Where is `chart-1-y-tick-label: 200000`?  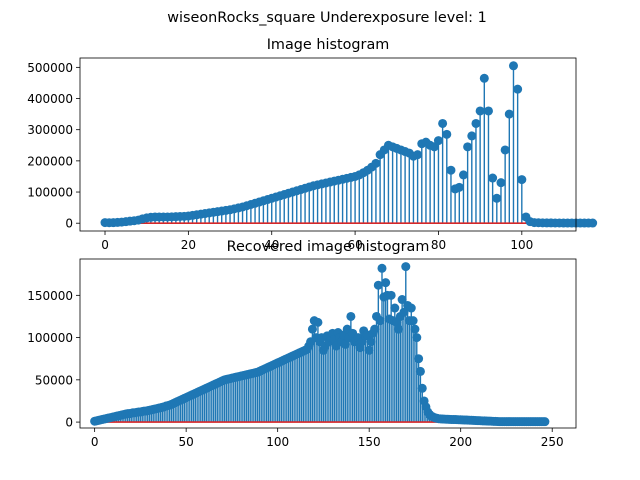
chart-1-y-tick-label: 200000 is located at coordinates (50, 161).